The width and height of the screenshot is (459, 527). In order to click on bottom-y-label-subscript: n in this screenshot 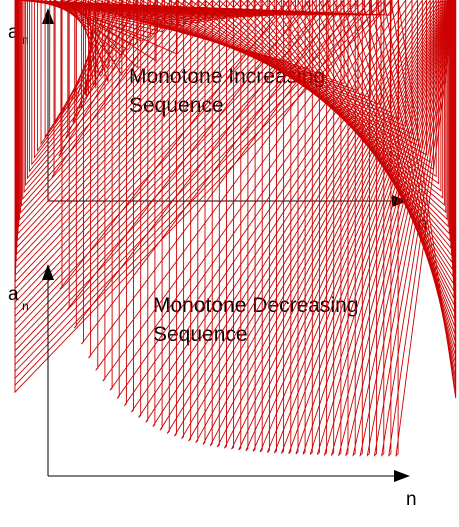, I will do `click(25, 306)`.